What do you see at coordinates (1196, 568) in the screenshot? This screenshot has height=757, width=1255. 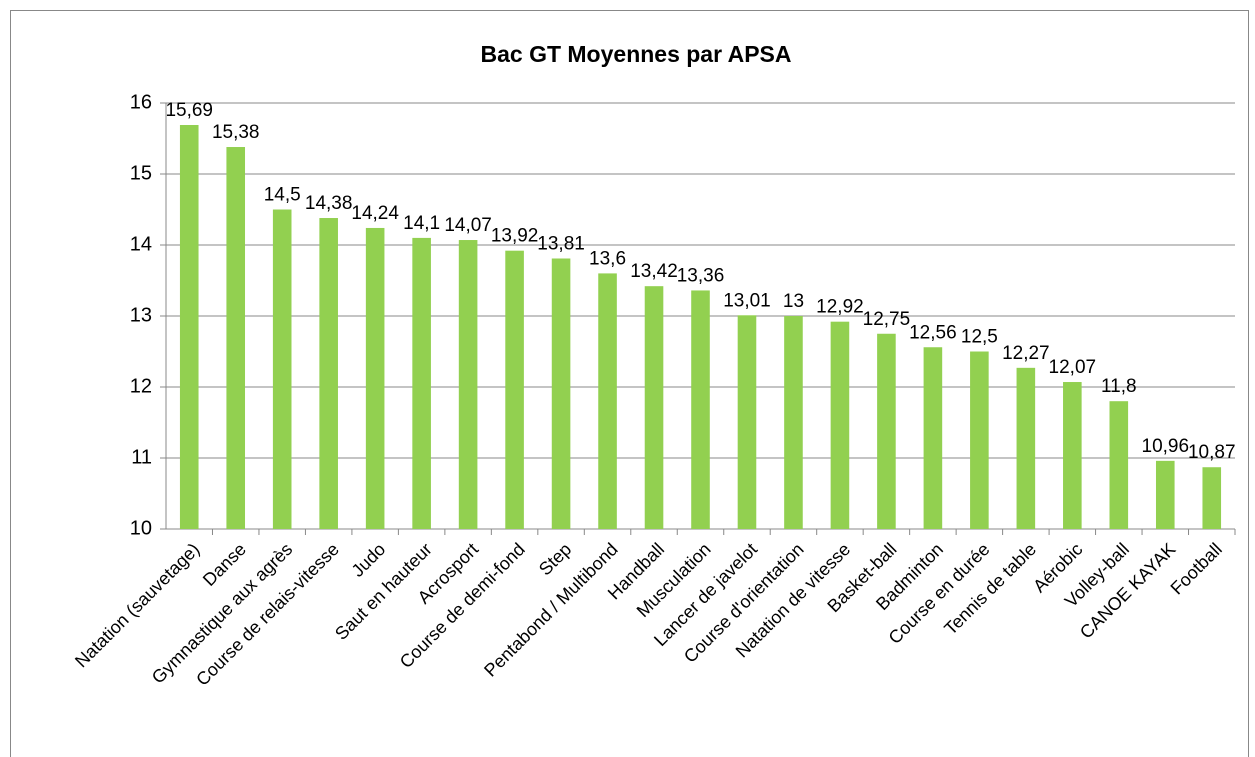 I see `x-tick-label: Football` at bounding box center [1196, 568].